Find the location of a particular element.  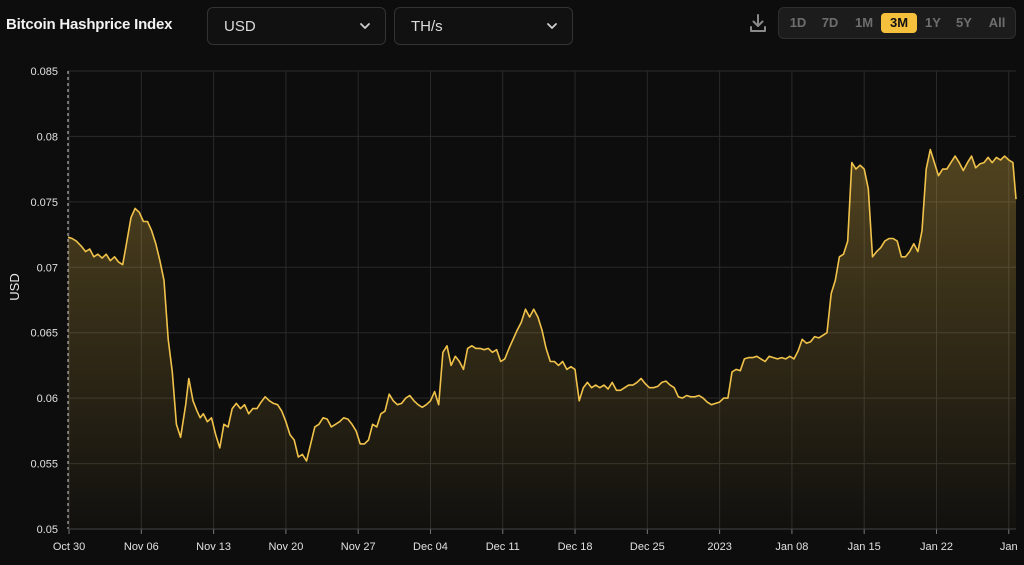

range-1y-button: 1Y is located at coordinates (933, 22).